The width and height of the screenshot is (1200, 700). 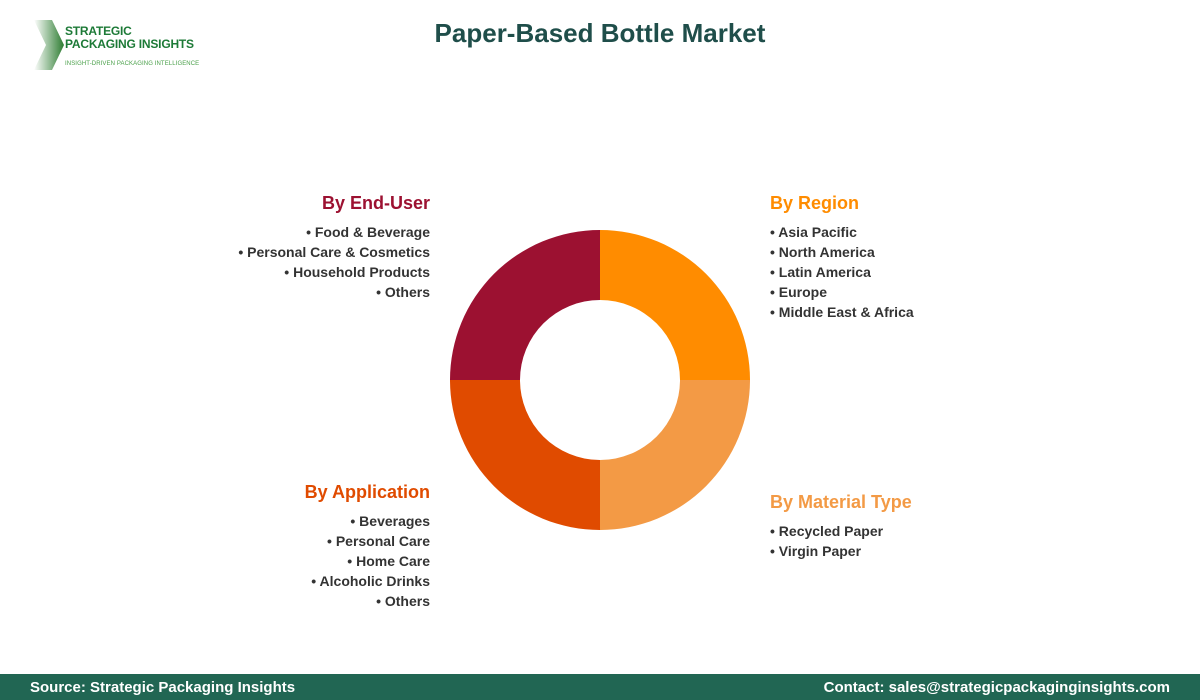 I want to click on list-item: • Asia Pacific, so click(x=813, y=232).